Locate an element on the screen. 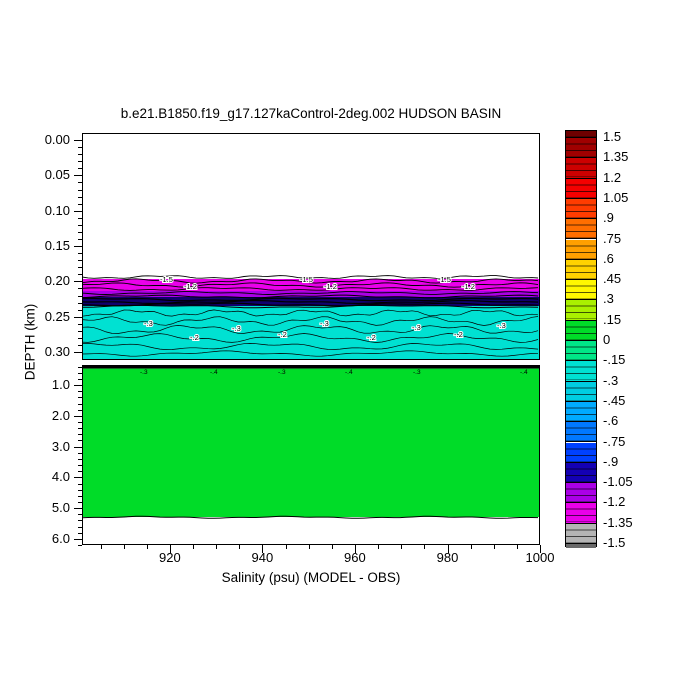 This screenshot has width=700, height=700. cyan-band is located at coordinates (311, 333).